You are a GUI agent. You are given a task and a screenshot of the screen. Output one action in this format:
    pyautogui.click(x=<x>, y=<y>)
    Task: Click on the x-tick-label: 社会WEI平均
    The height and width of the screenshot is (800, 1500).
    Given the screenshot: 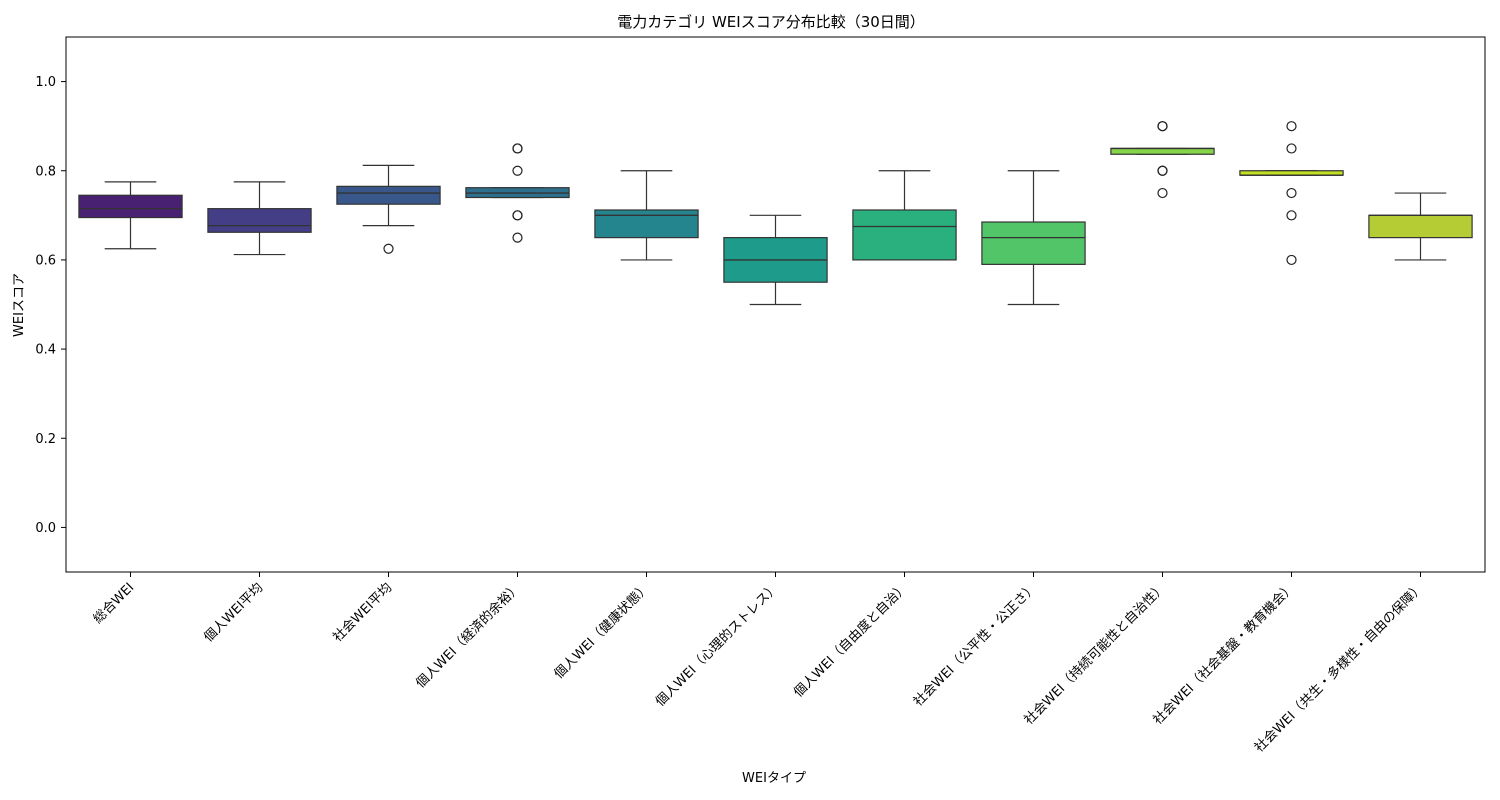 What is the action you would take?
    pyautogui.click(x=363, y=613)
    